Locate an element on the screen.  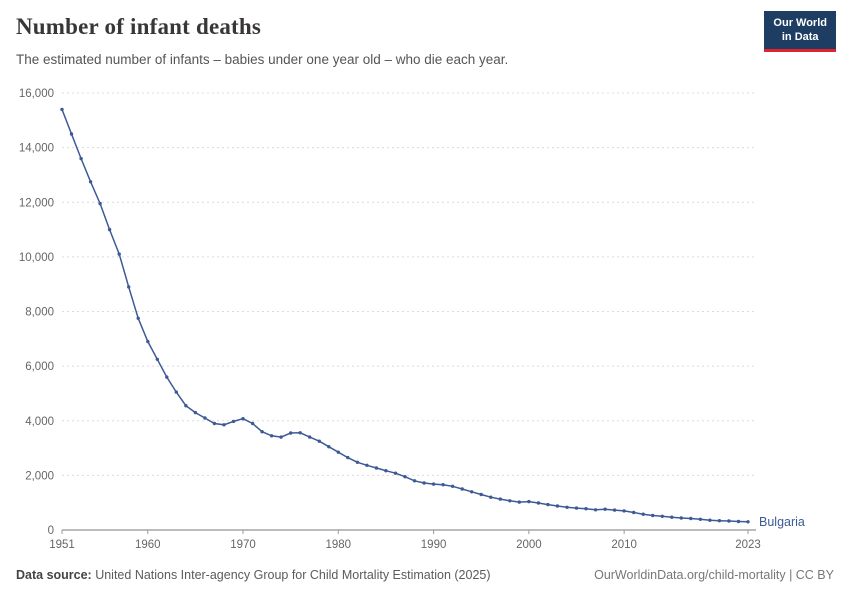
x-axis-tick-label: 1970 is located at coordinates (243, 545).